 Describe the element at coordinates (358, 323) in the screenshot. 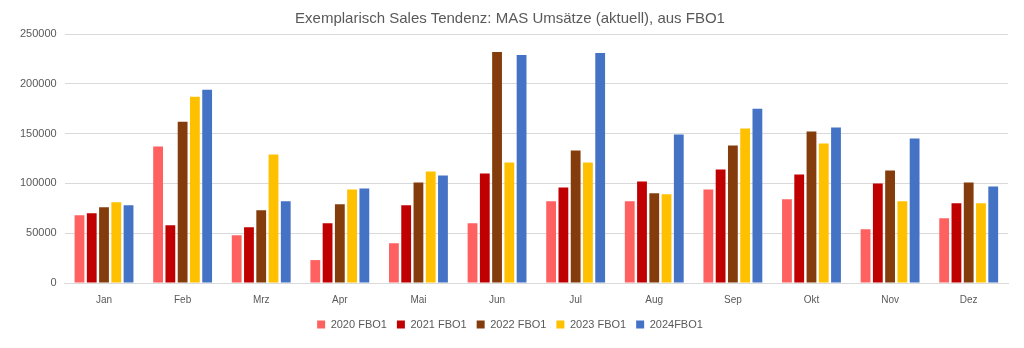

I see `legend-label: 2020 FBO1` at that location.